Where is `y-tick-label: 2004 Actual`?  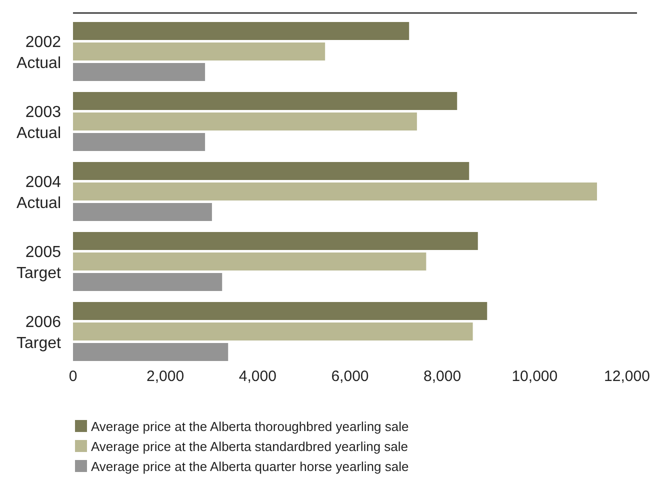 y-tick-label: 2004 Actual is located at coordinates (39, 193).